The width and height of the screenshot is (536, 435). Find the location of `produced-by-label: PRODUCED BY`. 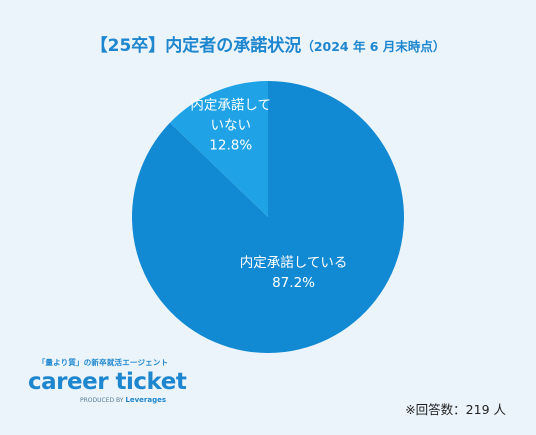

produced-by-label: PRODUCED BY is located at coordinates (101, 400).